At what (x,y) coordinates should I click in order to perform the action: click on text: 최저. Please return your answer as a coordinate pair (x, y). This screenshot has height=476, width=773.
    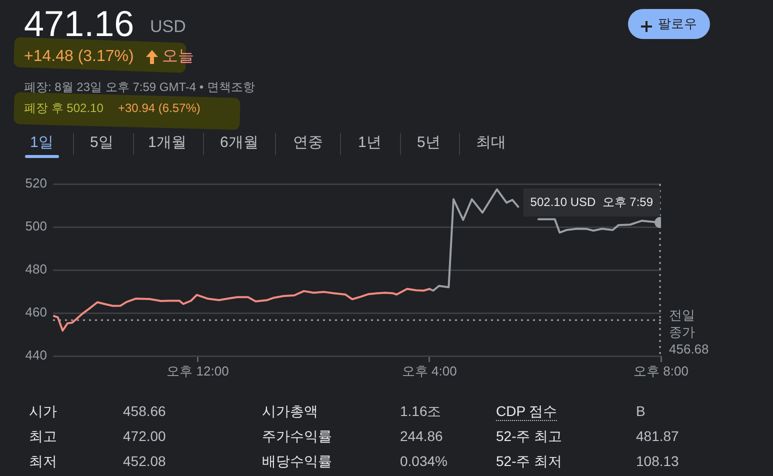
    Looking at the image, I should click on (43, 461).